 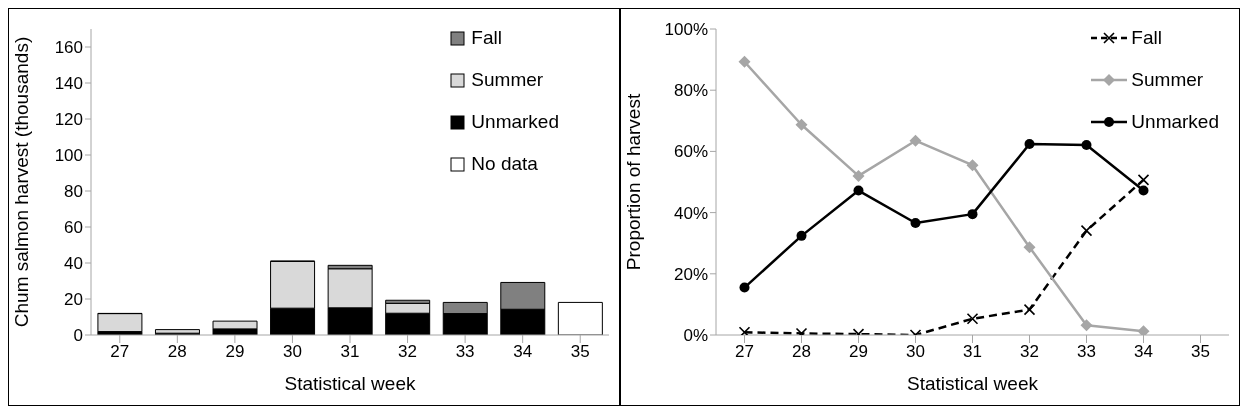 What do you see at coordinates (690, 213) in the screenshot?
I see `y-tick-label: 40%` at bounding box center [690, 213].